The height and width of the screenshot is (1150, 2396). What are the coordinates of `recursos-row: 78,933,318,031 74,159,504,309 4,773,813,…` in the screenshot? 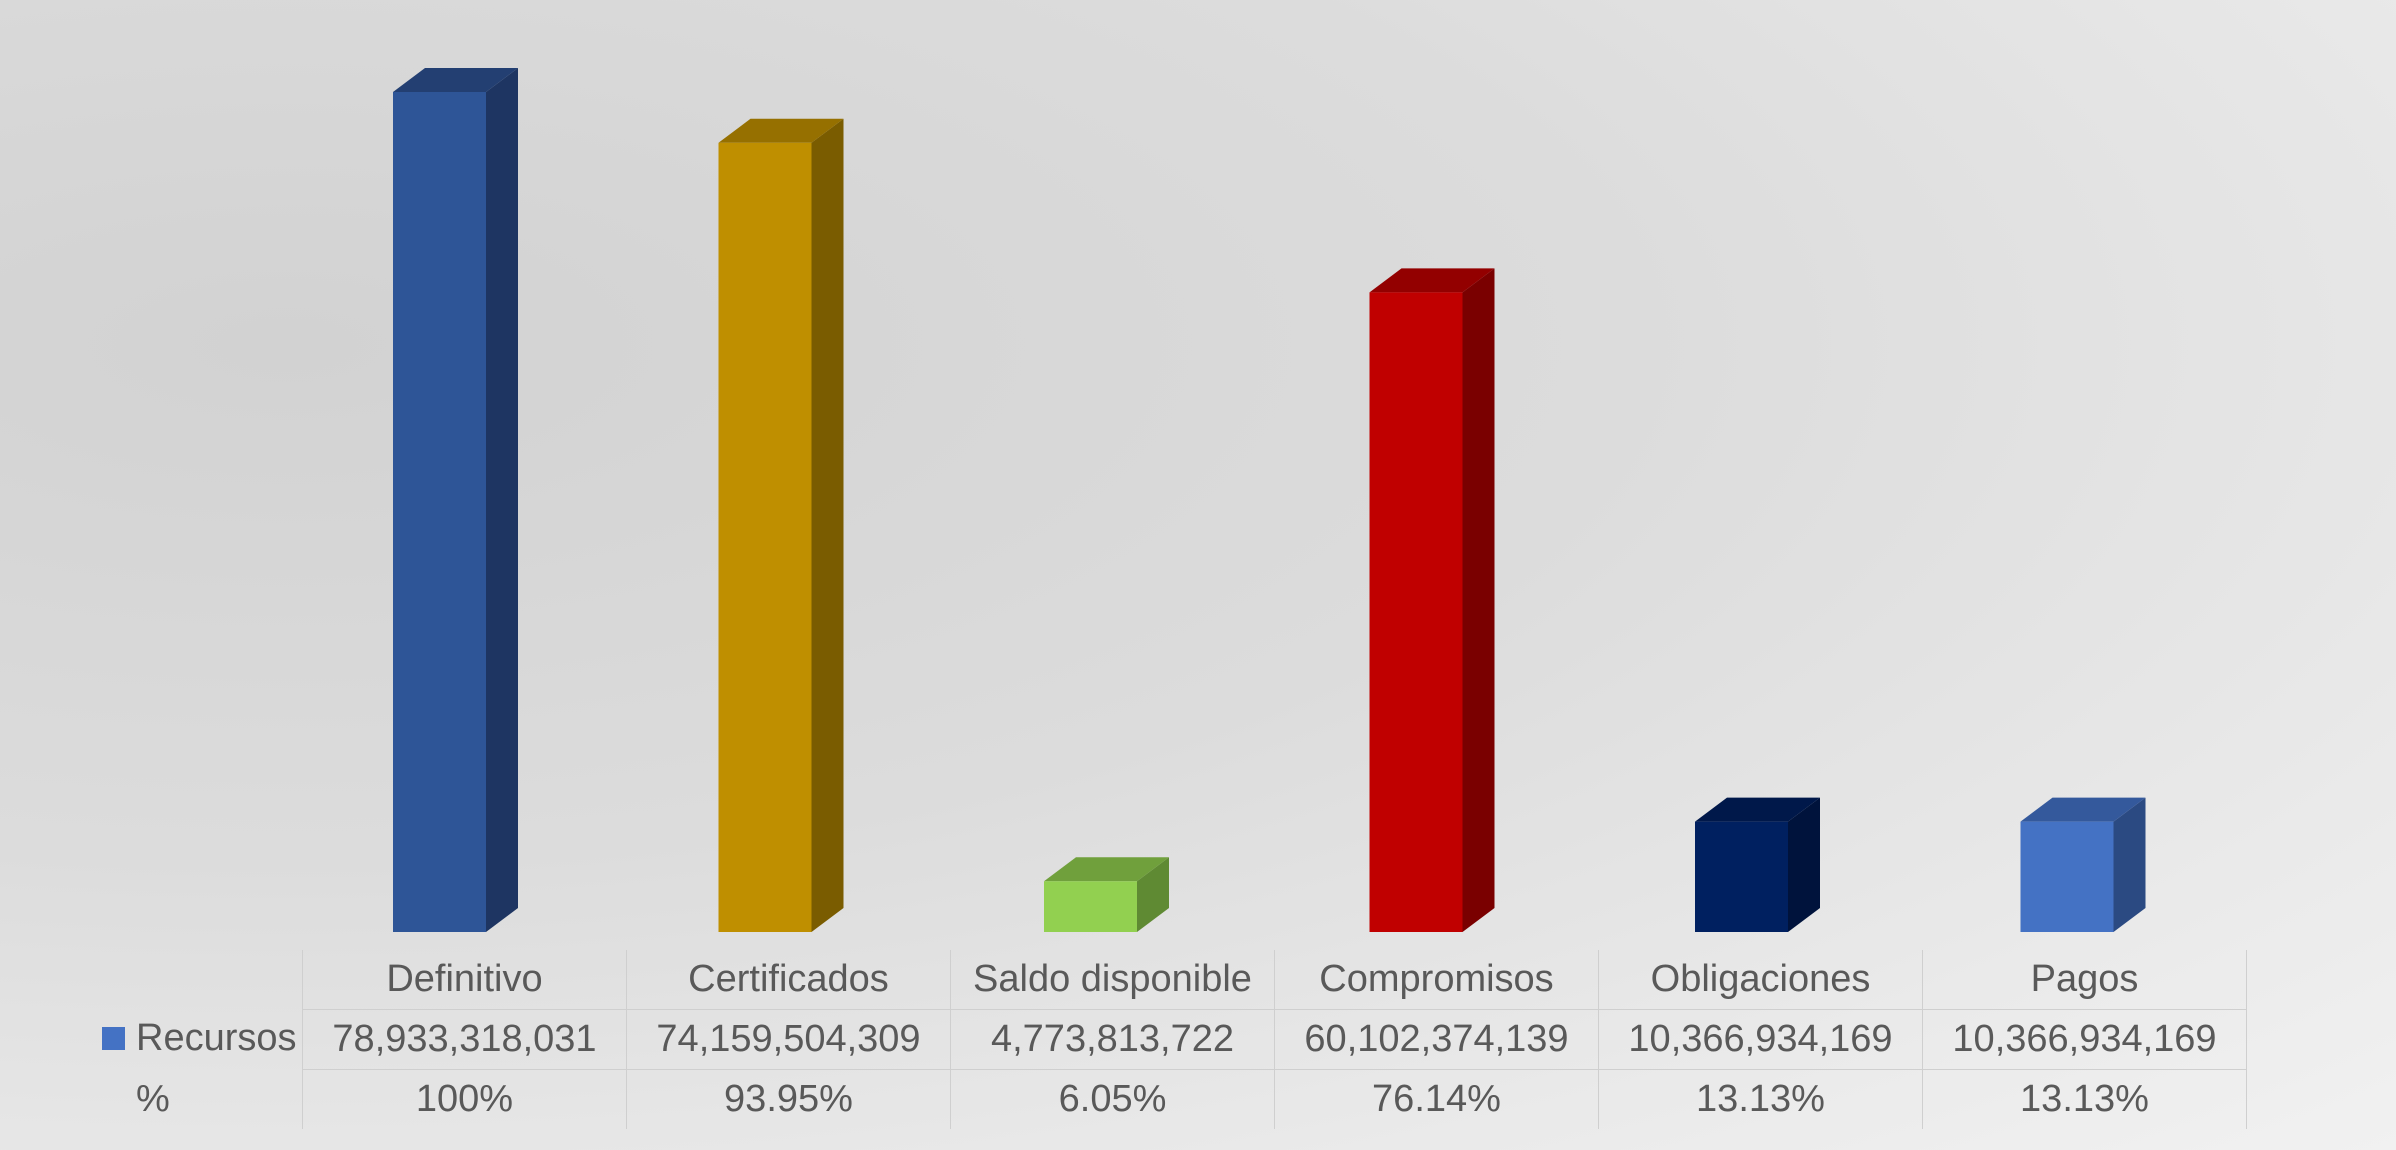 It's located at (1274, 1039).